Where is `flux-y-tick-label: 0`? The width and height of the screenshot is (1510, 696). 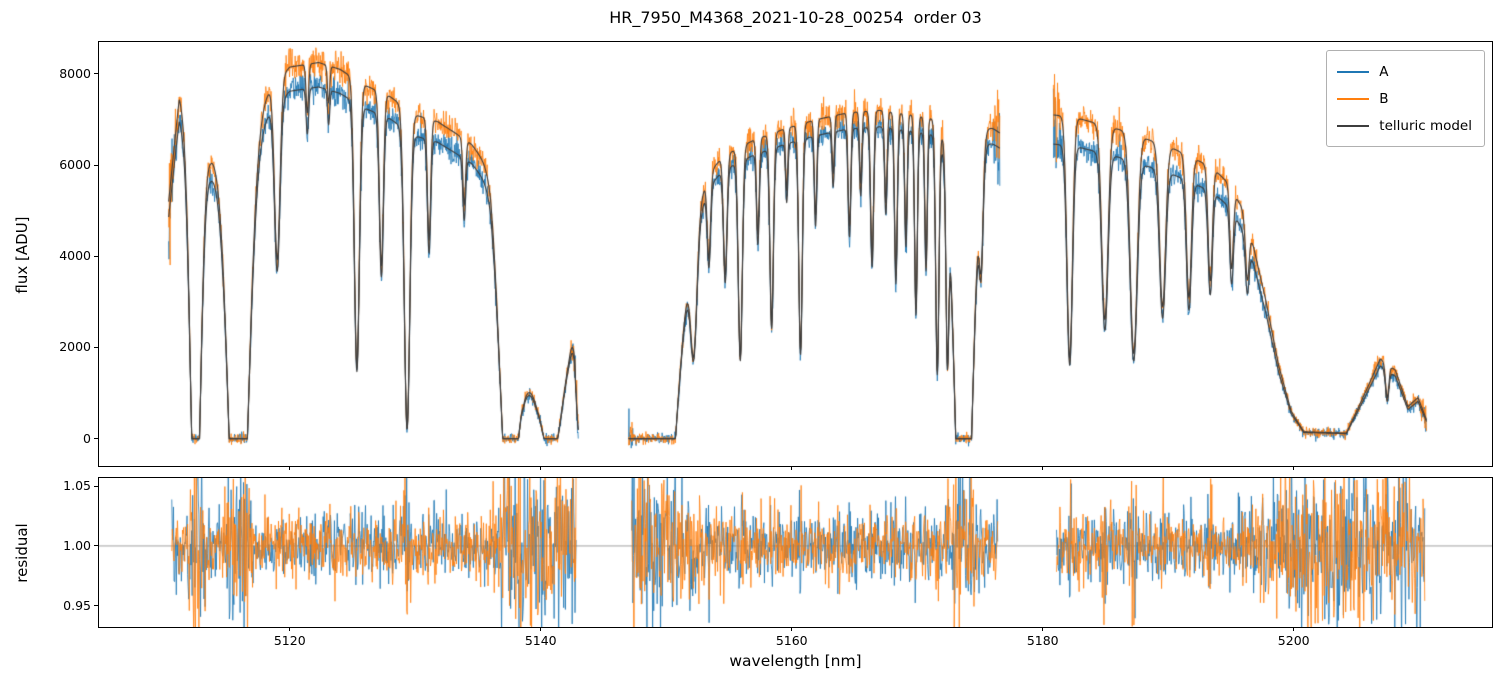
flux-y-tick-label: 0 is located at coordinates (87, 438).